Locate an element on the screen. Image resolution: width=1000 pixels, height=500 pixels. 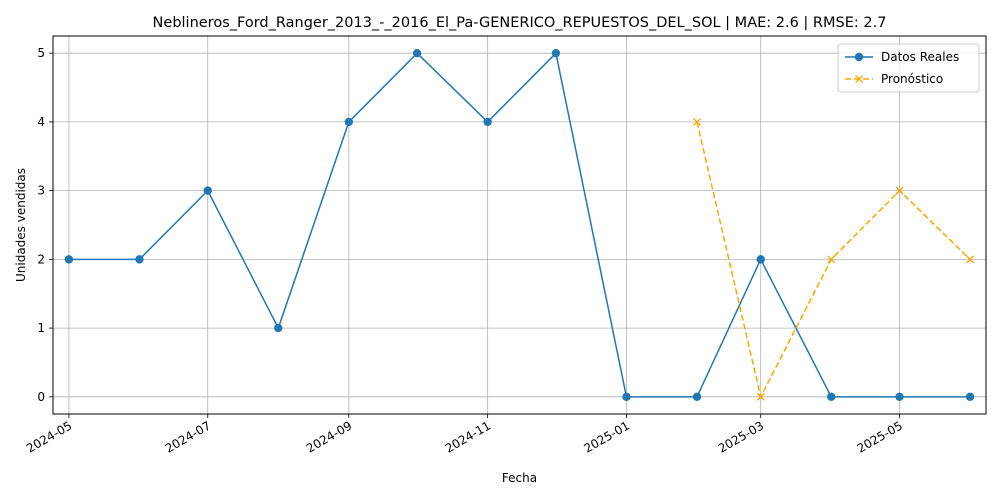
legend-box is located at coordinates (908, 68).